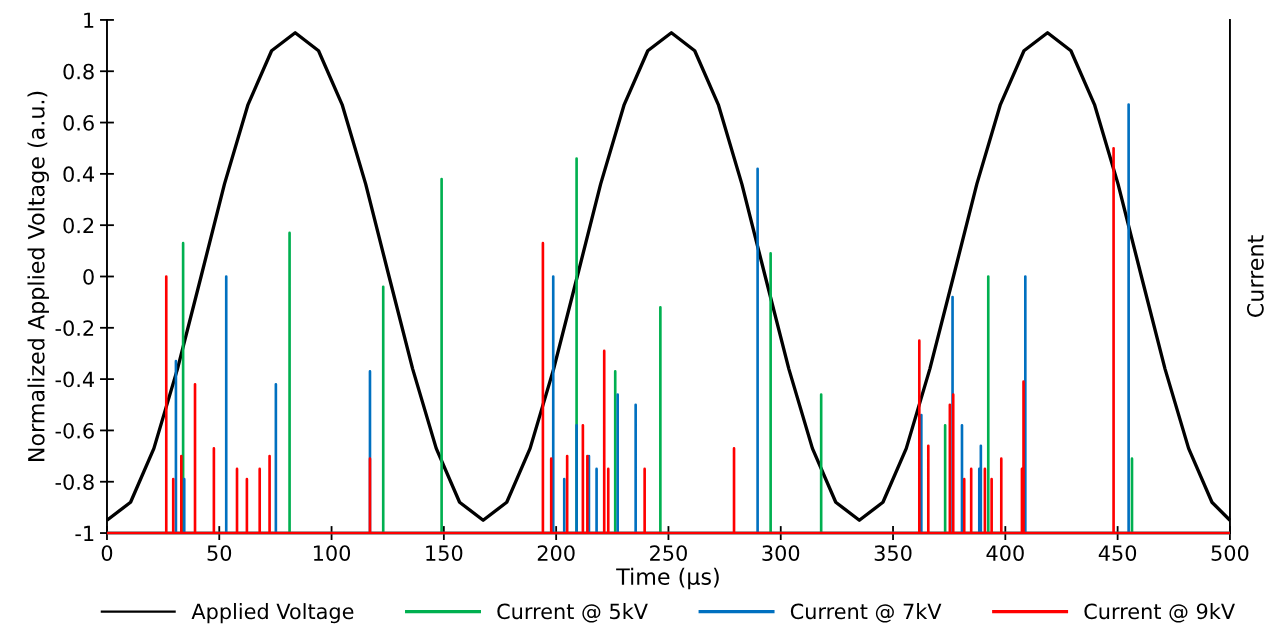 This screenshot has width=1266, height=643. What do you see at coordinates (74, 430) in the screenshot?
I see `y-tick-label: -0.6` at bounding box center [74, 430].